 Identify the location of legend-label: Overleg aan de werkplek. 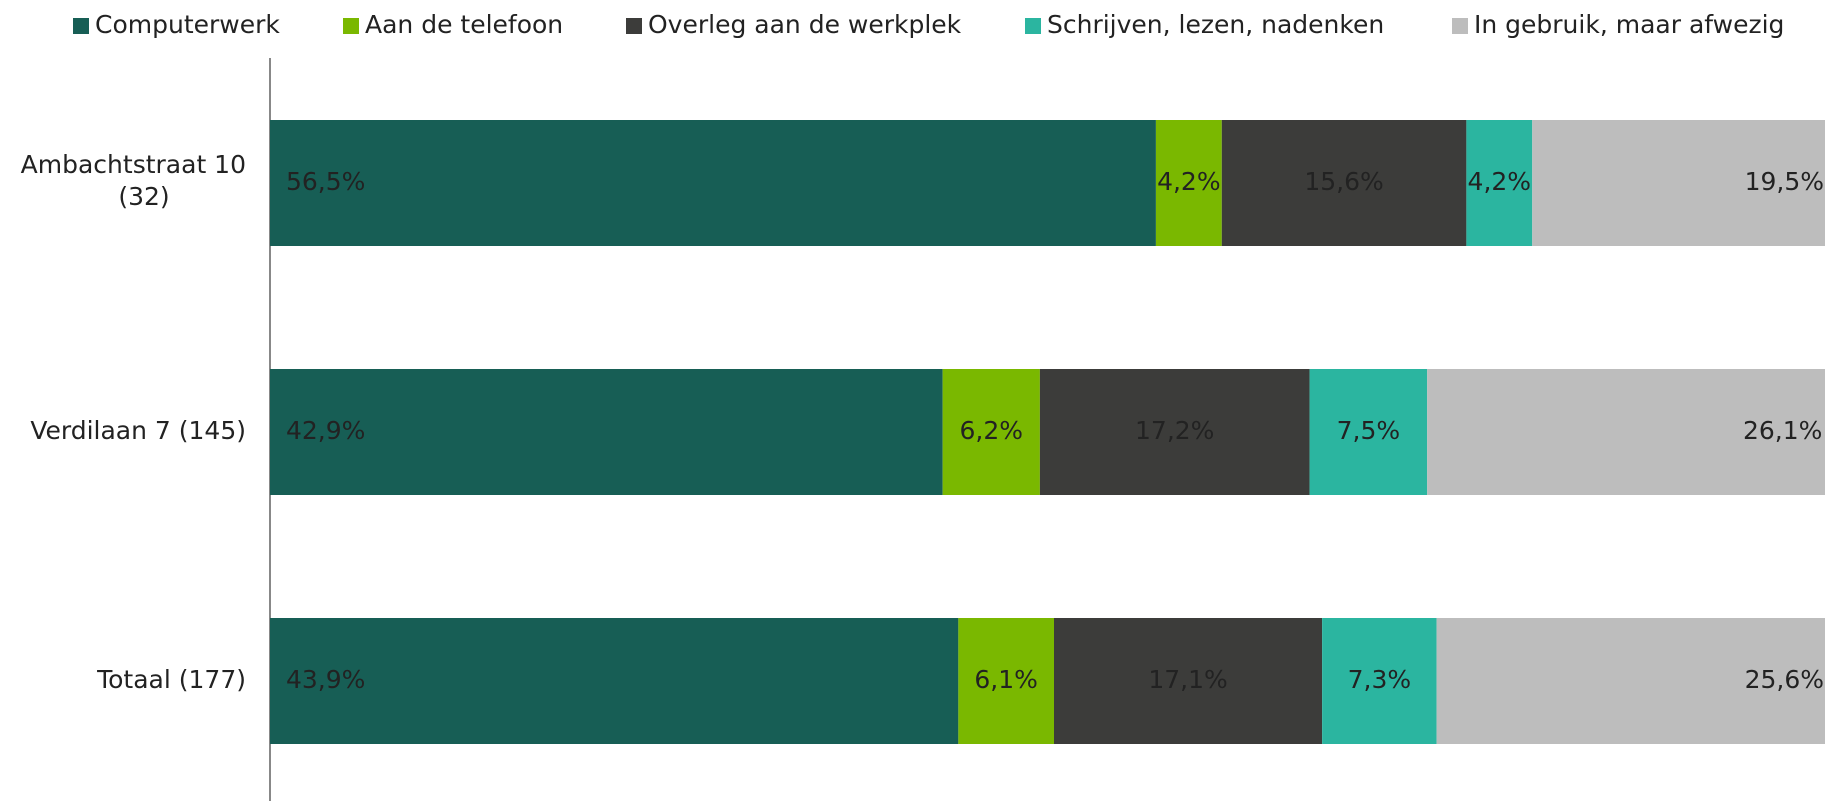
(805, 24).